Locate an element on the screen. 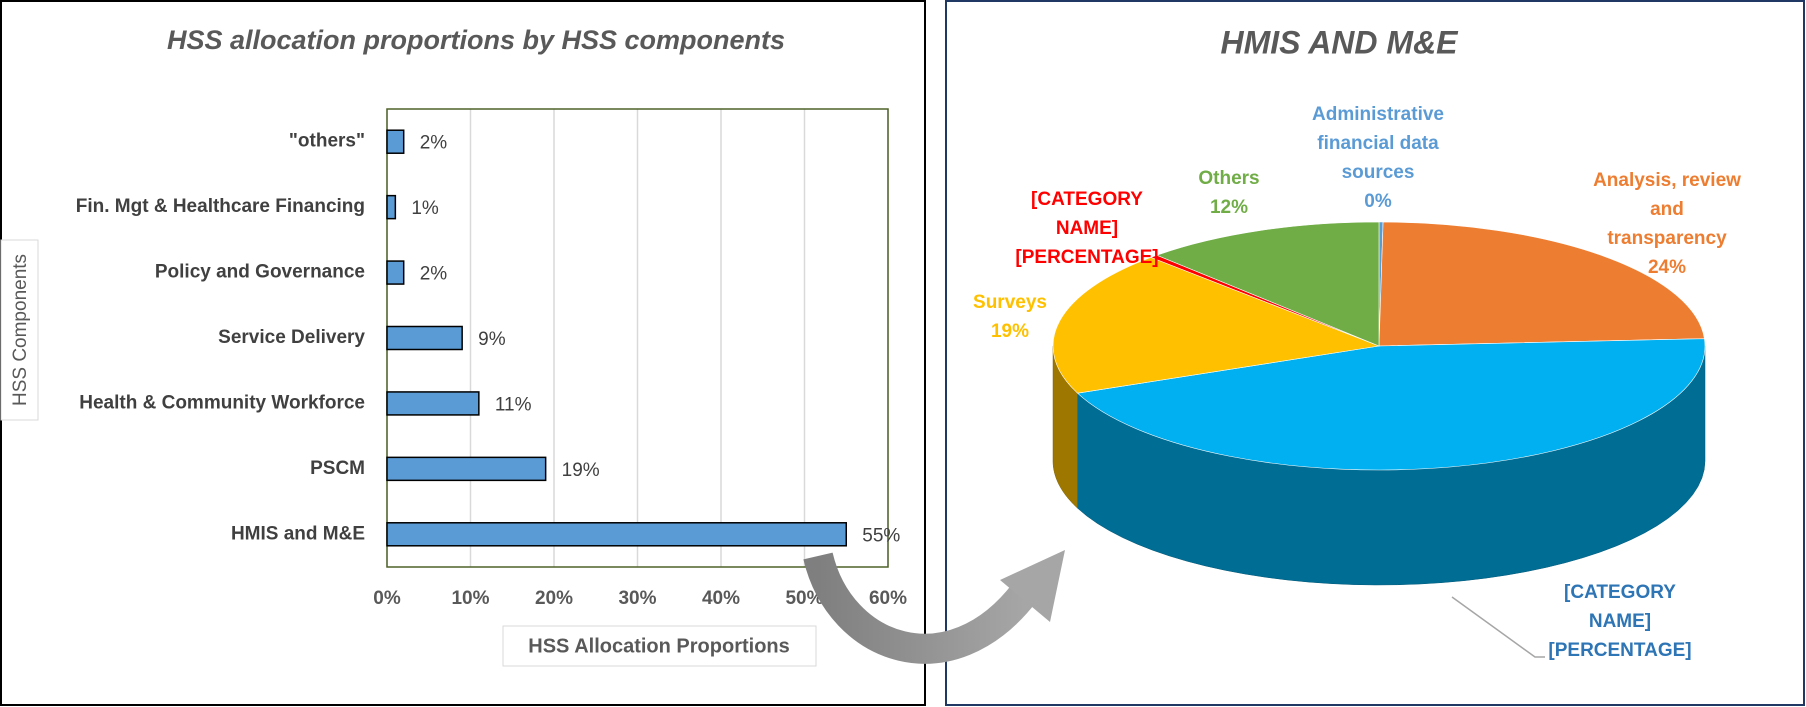  x-tick-label: 30% is located at coordinates (637, 598).